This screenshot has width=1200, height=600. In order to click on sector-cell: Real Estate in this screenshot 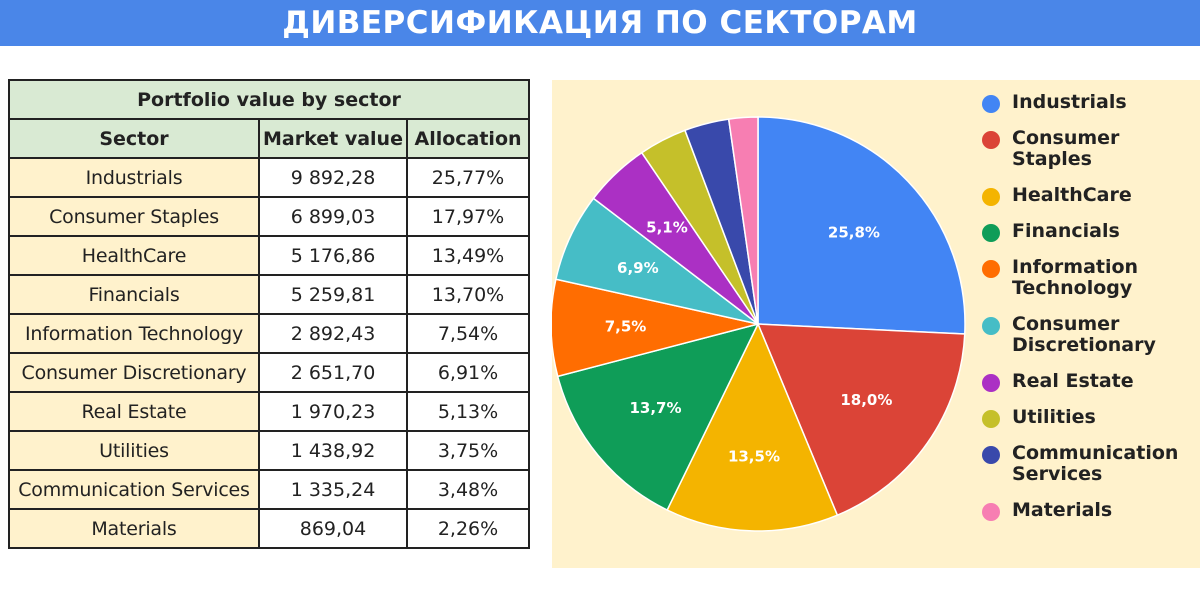, I will do `click(134, 411)`.